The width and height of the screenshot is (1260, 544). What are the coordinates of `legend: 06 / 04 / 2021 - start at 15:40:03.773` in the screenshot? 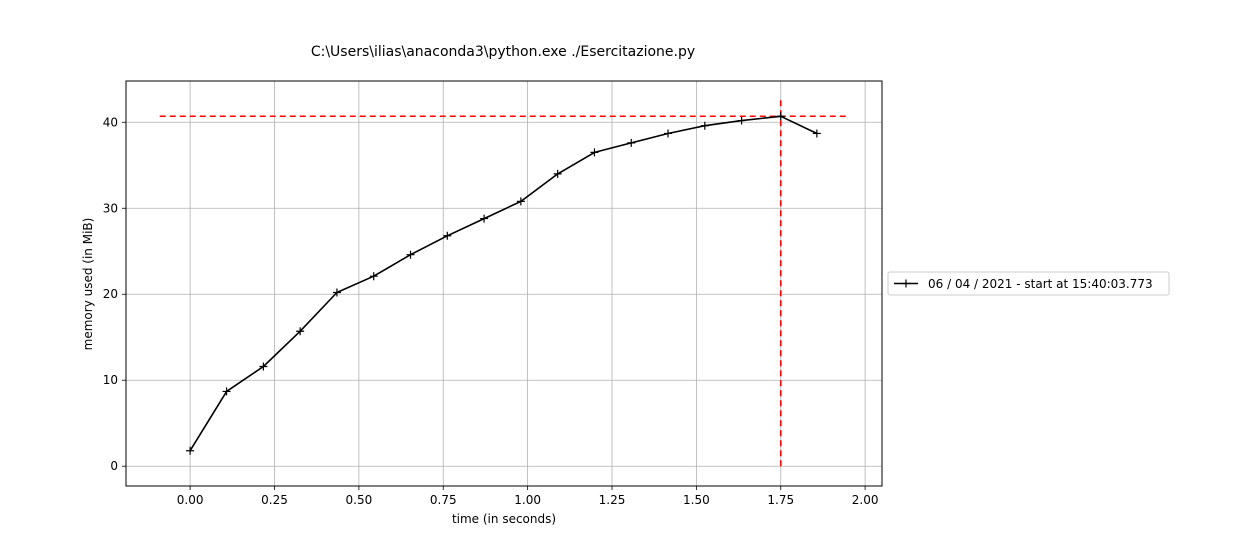 It's located at (1028, 283).